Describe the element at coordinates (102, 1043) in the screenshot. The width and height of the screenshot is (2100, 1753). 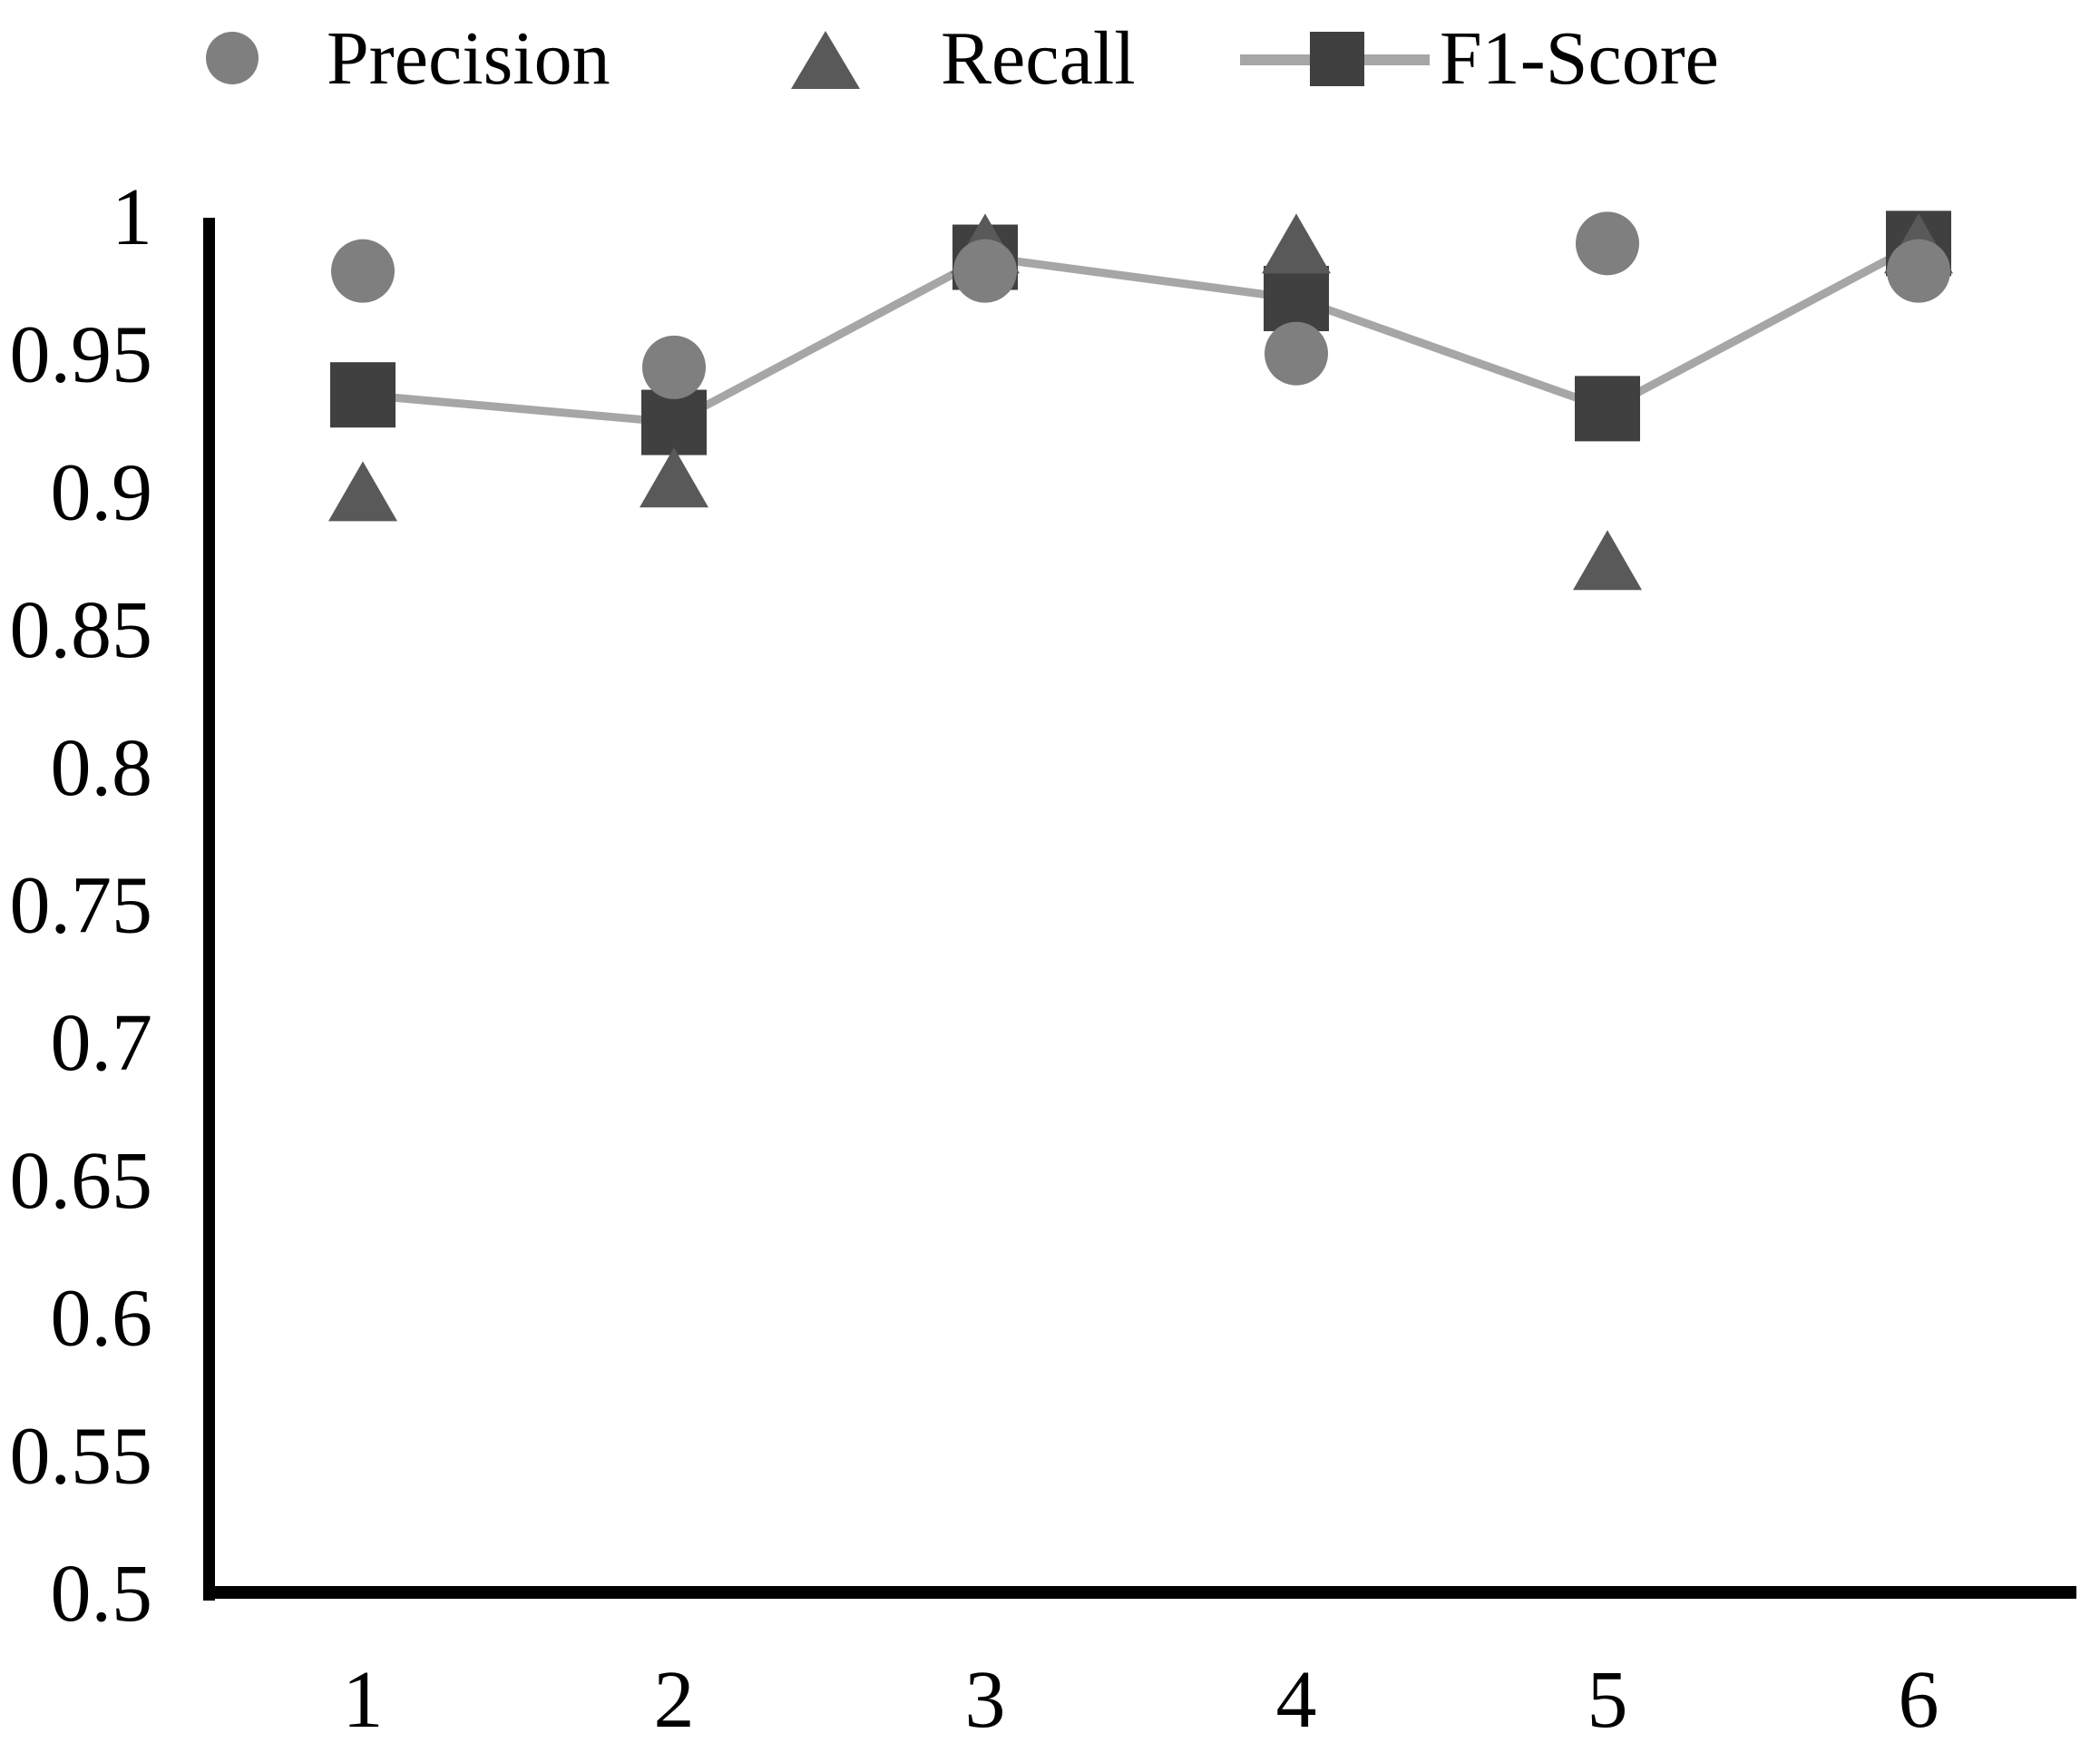
I see `y-tick-label: 0.7` at that location.